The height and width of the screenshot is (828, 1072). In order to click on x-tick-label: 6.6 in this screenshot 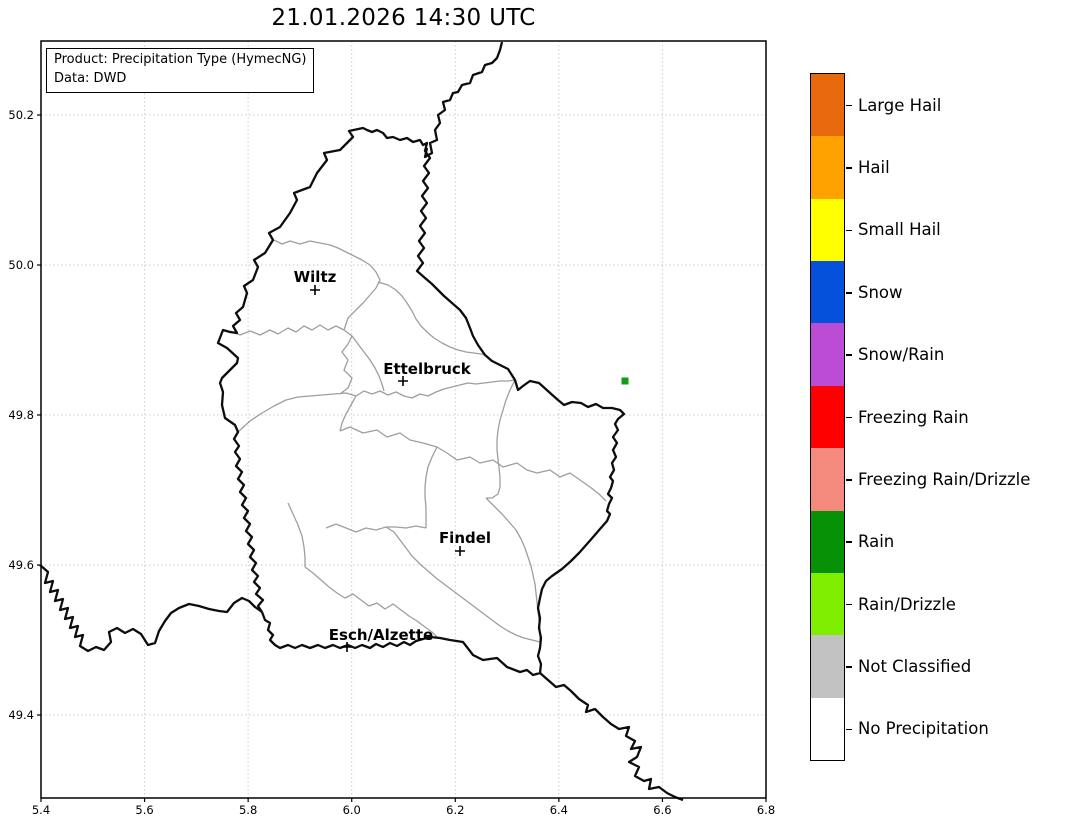, I will do `click(662, 810)`.